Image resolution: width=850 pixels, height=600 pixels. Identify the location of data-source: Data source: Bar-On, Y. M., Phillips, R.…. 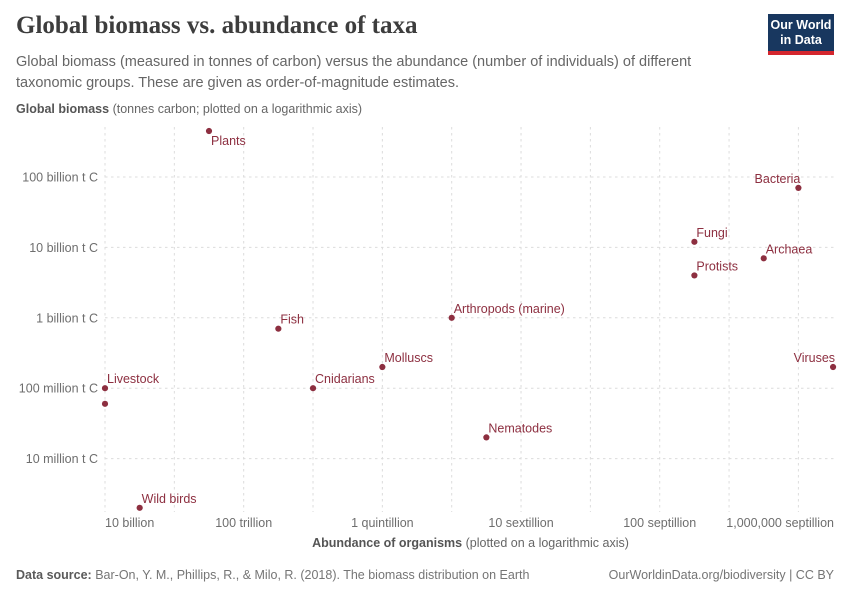
(272, 575).